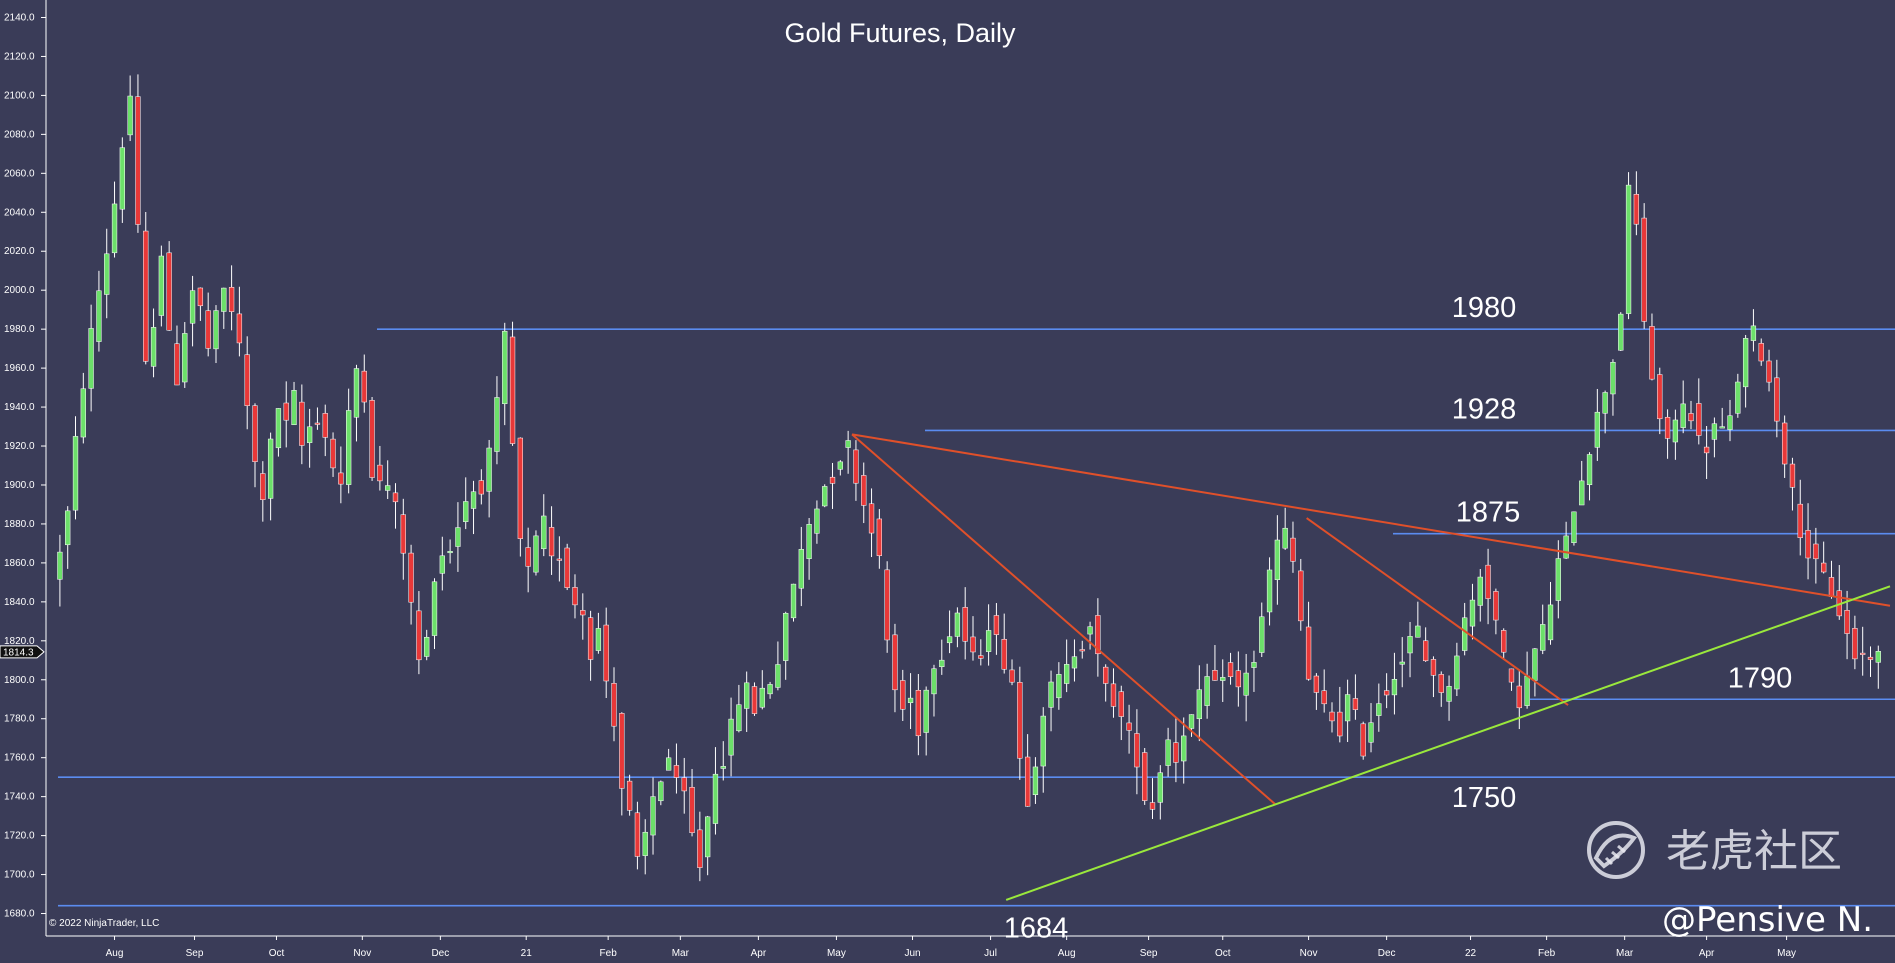 The height and width of the screenshot is (963, 1895). What do you see at coordinates (836, 953) in the screenshot?
I see `x-tick-label: May` at bounding box center [836, 953].